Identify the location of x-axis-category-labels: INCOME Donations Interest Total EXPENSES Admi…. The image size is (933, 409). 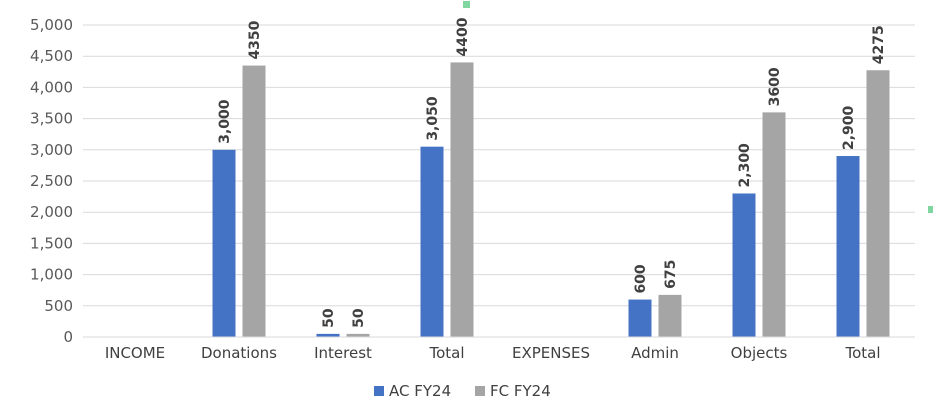
(493, 353).